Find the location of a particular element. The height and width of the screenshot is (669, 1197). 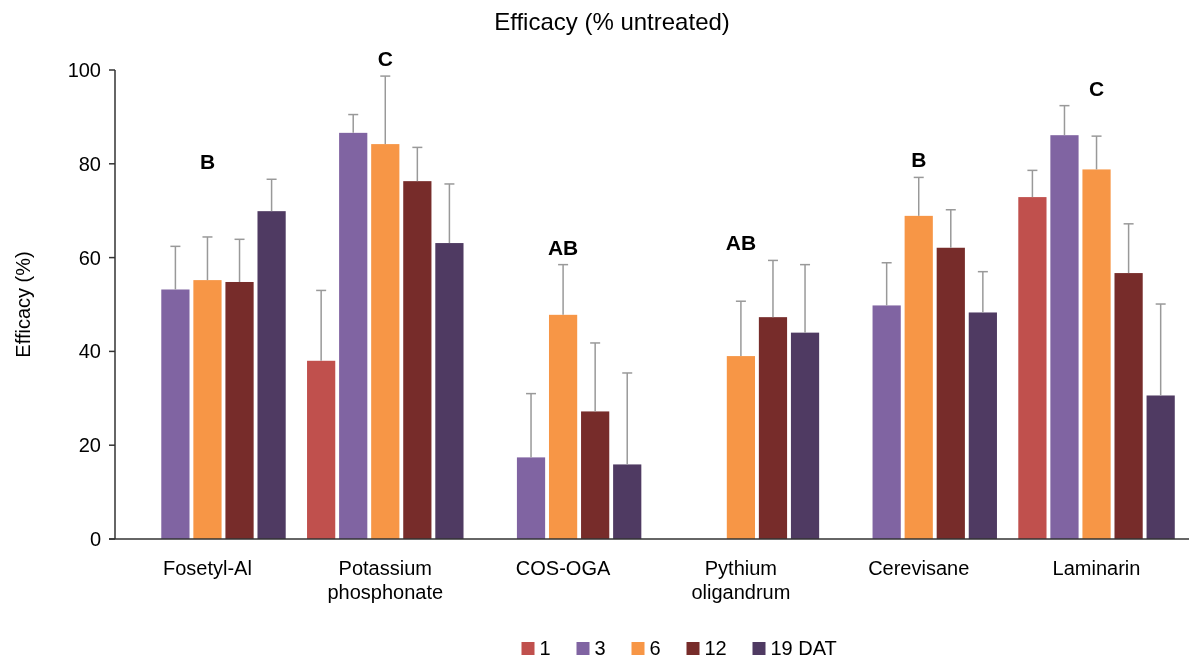

y-tick-label: 0 is located at coordinates (95, 539).